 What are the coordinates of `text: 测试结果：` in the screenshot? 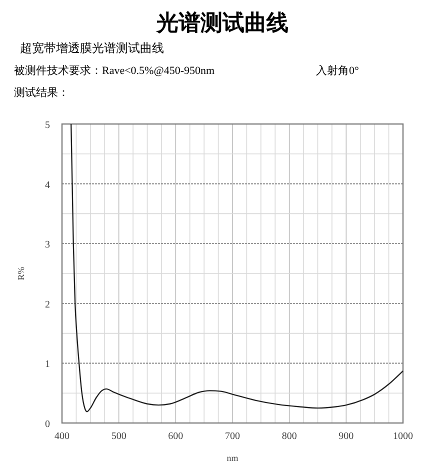 It's located at (41, 92).